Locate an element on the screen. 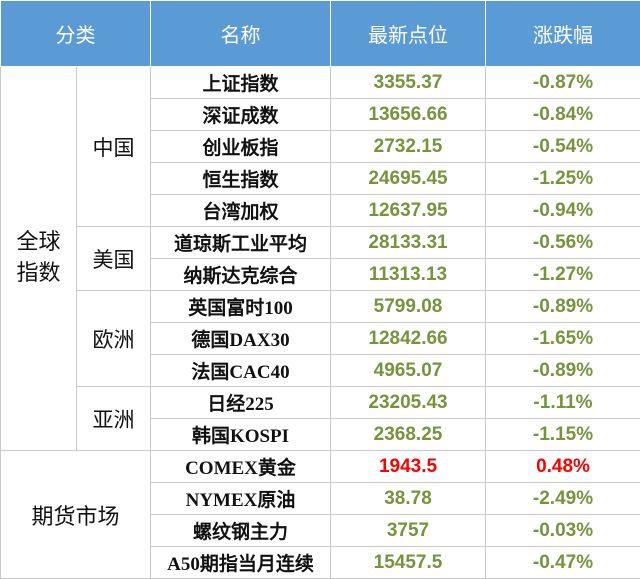 The image size is (640, 579). name-cell: 日经225 is located at coordinates (241, 403).